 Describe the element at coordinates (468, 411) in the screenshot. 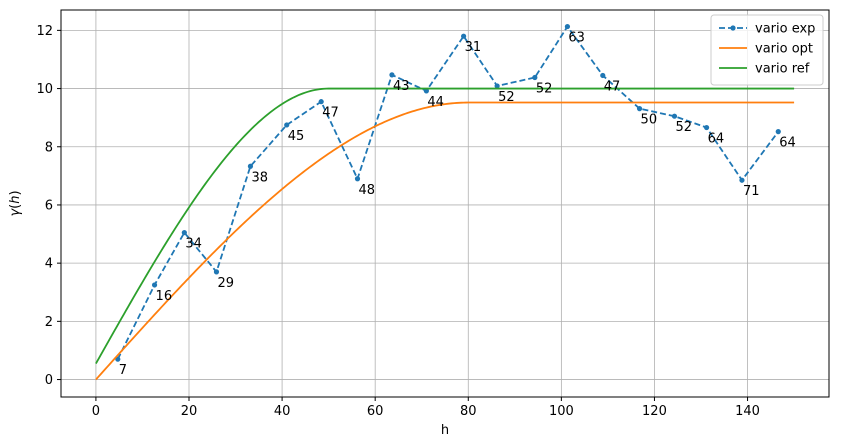

I see `x-tick-label: 80` at that location.